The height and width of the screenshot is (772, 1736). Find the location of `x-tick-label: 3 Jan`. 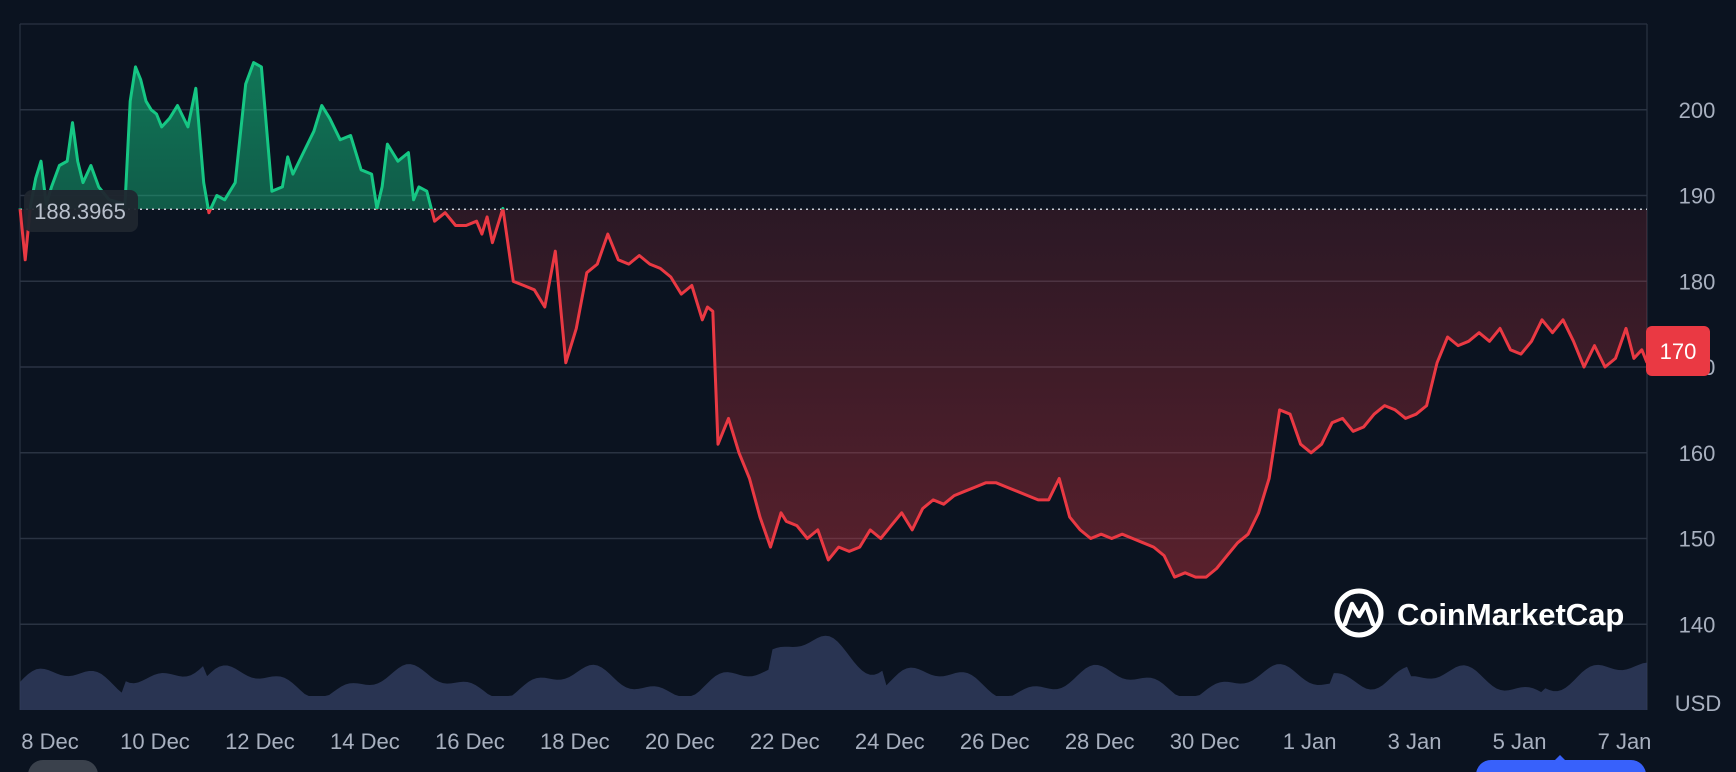

x-tick-label: 3 Jan is located at coordinates (1415, 741).